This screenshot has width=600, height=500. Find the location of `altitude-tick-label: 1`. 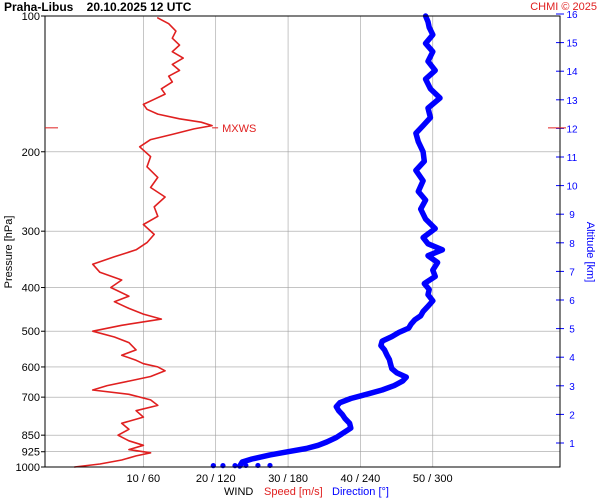

altitude-tick-label: 1 is located at coordinates (572, 444).